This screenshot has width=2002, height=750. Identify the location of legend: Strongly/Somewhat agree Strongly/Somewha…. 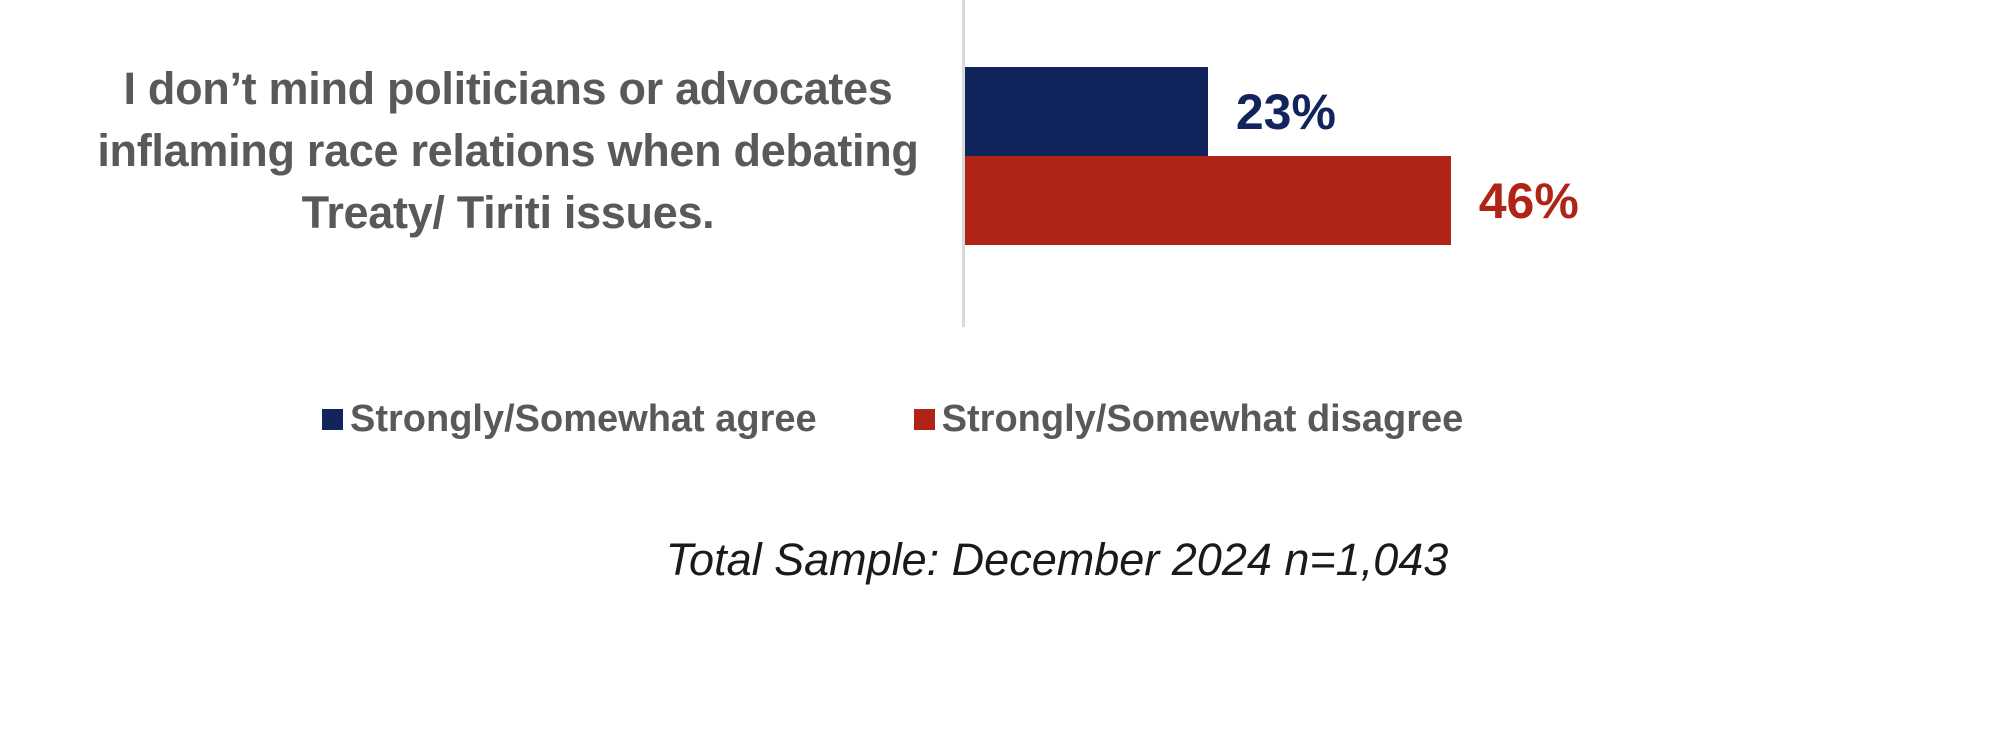
(892, 419).